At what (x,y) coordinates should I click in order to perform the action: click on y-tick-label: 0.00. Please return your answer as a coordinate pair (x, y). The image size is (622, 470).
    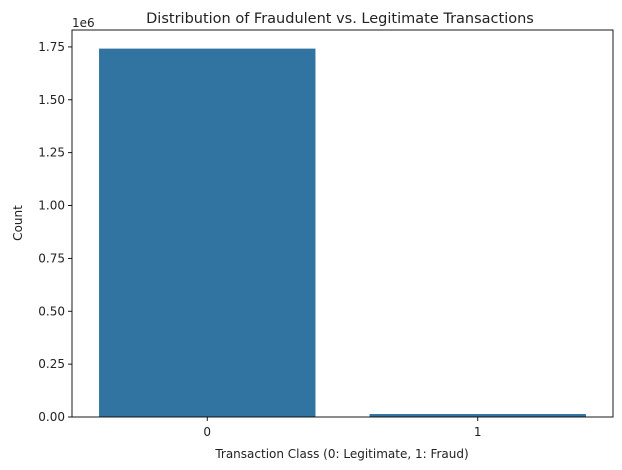
    Looking at the image, I should click on (51, 417).